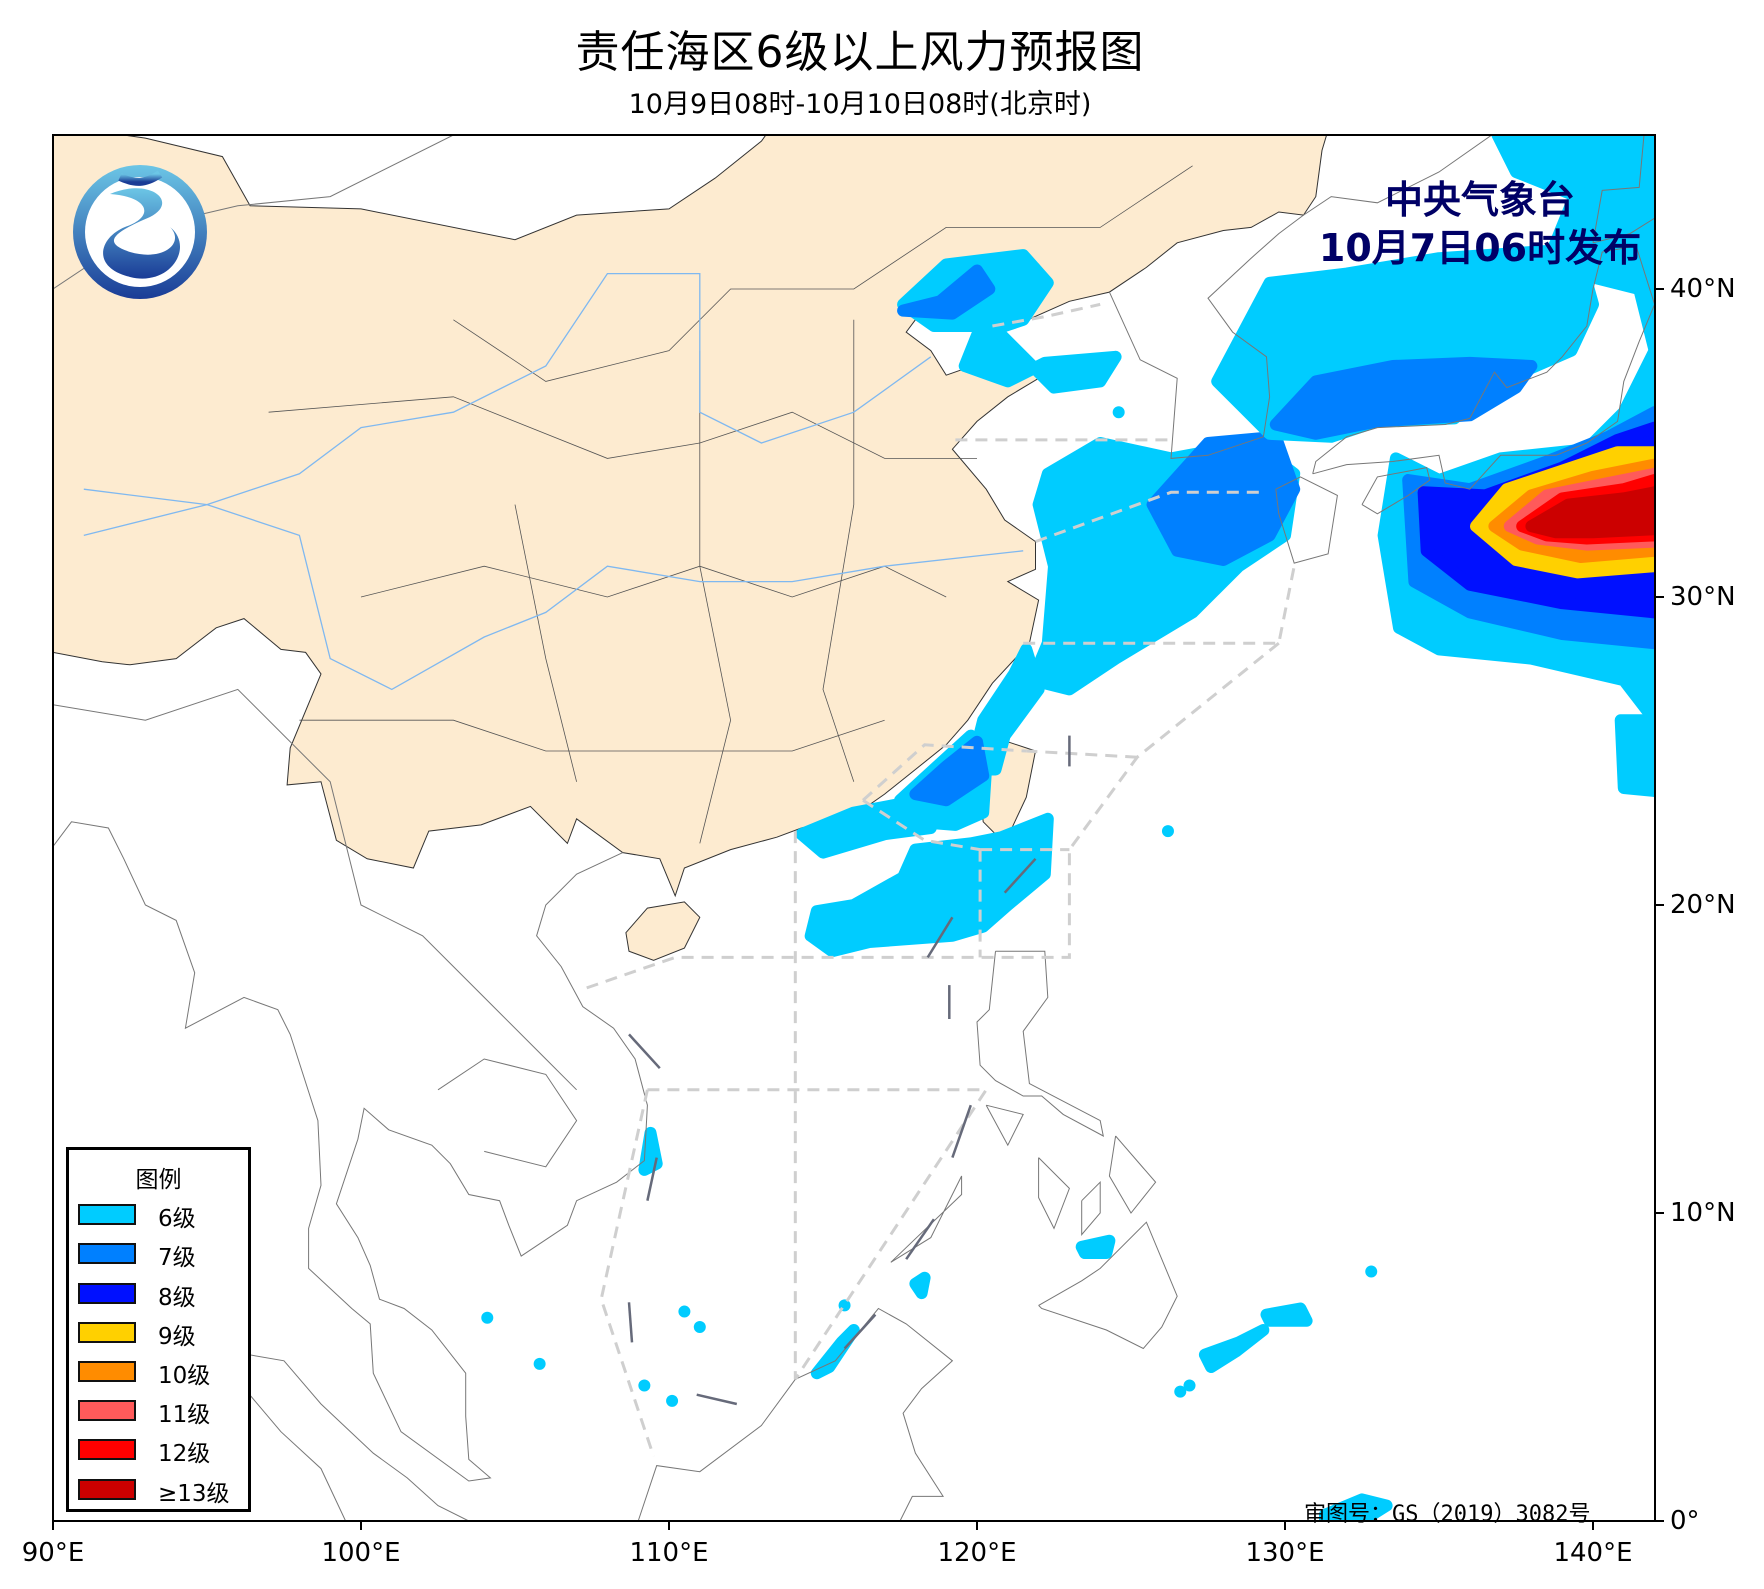  Describe the element at coordinates (177, 1298) in the screenshot. I see `legend-label: 8级` at that location.